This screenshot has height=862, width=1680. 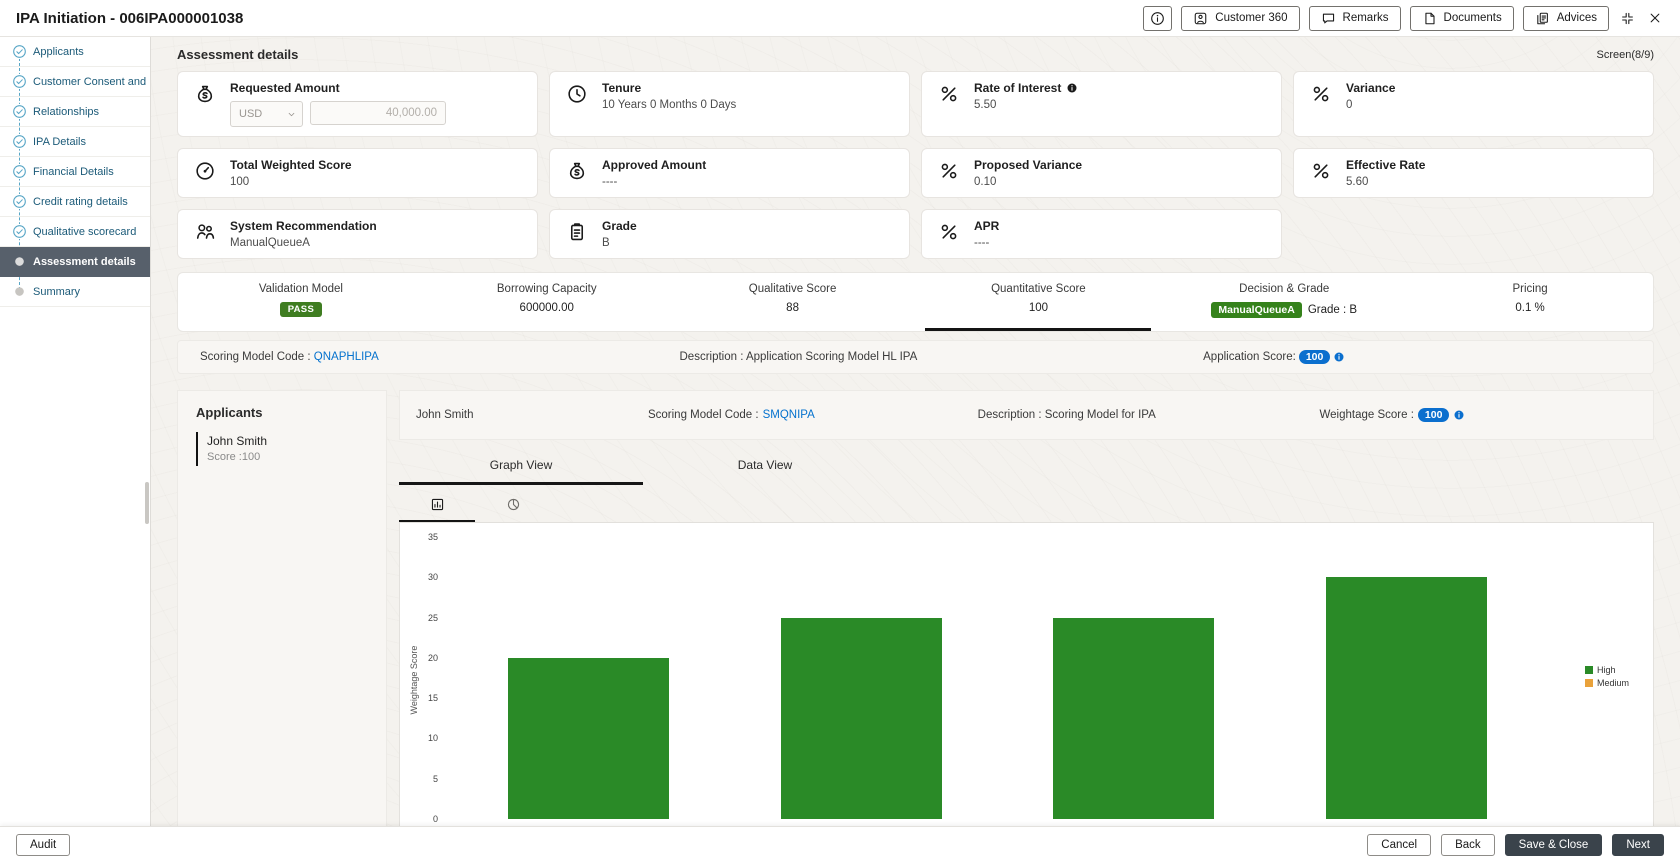 I want to click on applicant-model-code-link: SMQNIPA, so click(x=788, y=415).